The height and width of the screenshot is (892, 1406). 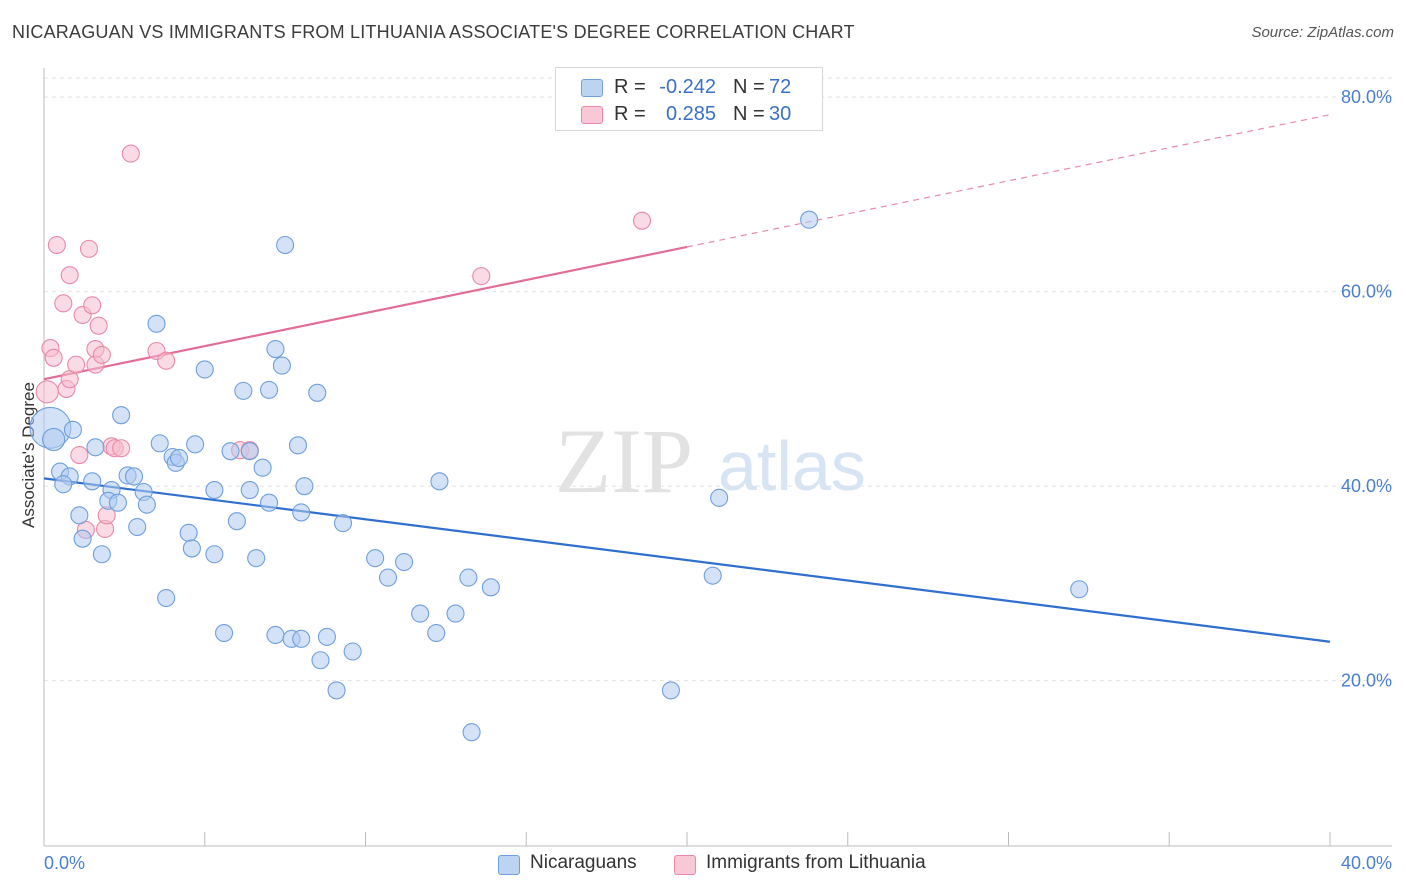 I want to click on chart-source: Source: ZipAtlas.com, so click(x=1322, y=32).